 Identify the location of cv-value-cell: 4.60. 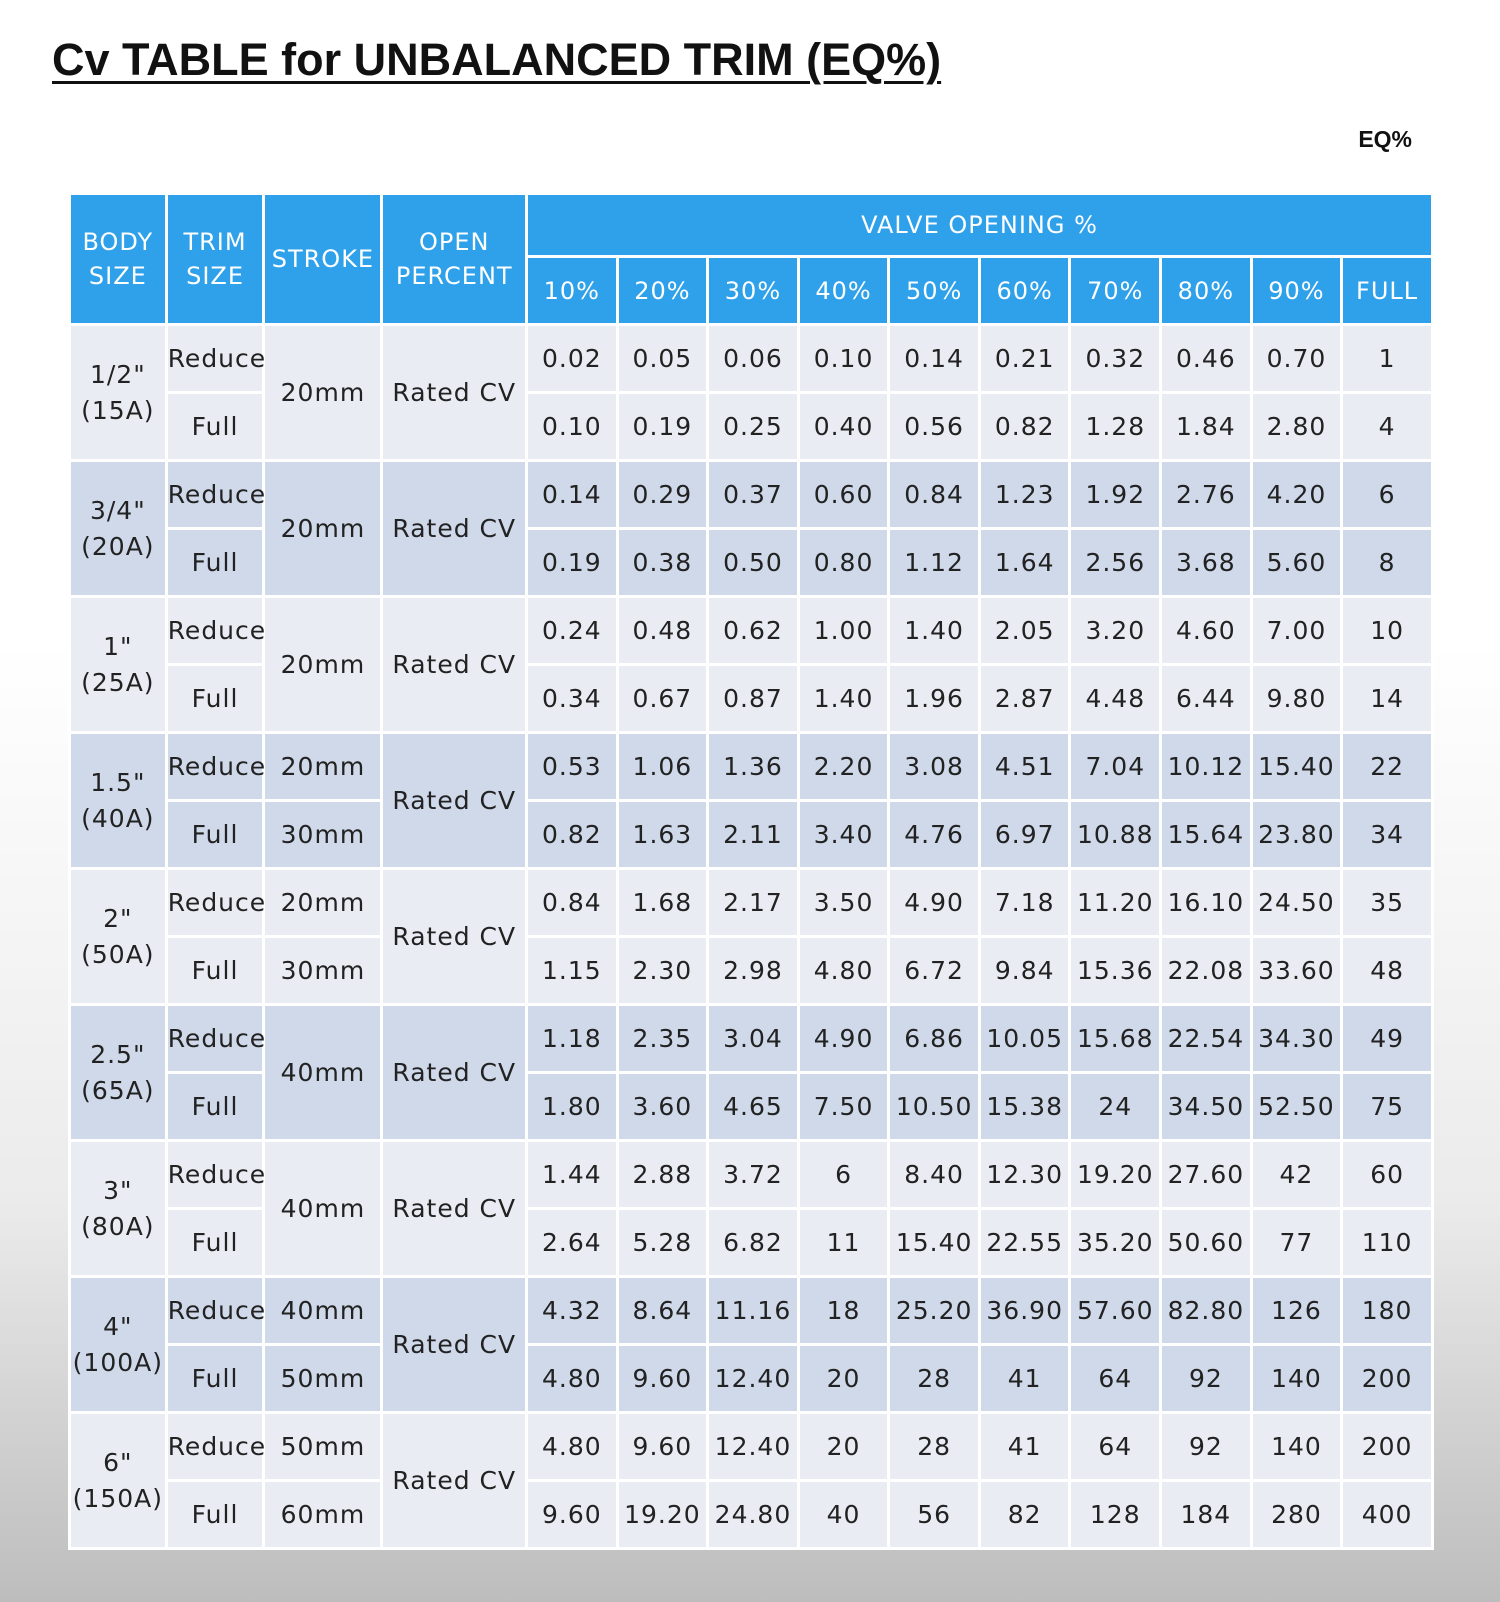
(1206, 630).